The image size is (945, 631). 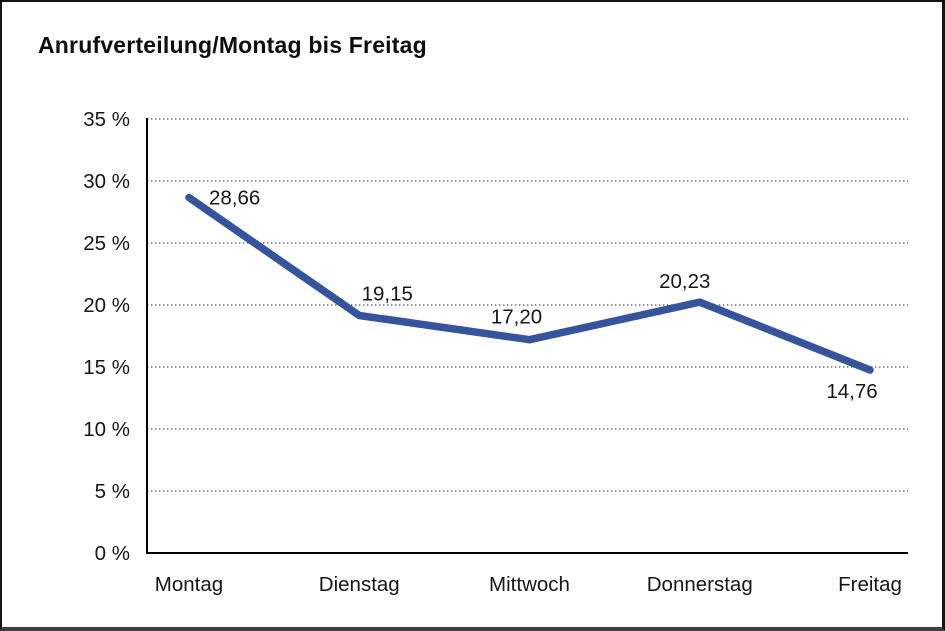 I want to click on y-axis-tick-label: 0 %, so click(x=112, y=553).